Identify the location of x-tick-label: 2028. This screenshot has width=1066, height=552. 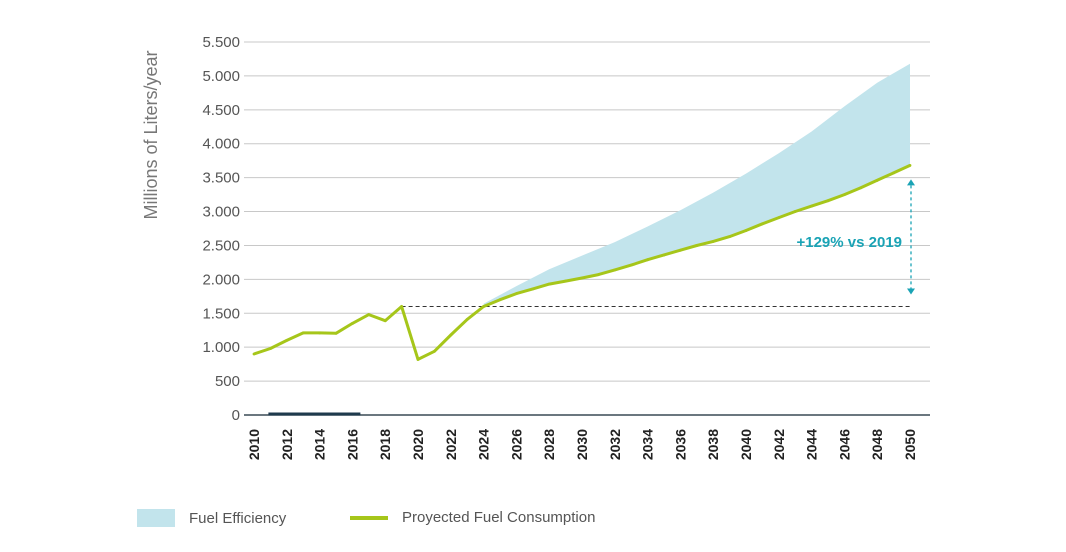
(549, 444).